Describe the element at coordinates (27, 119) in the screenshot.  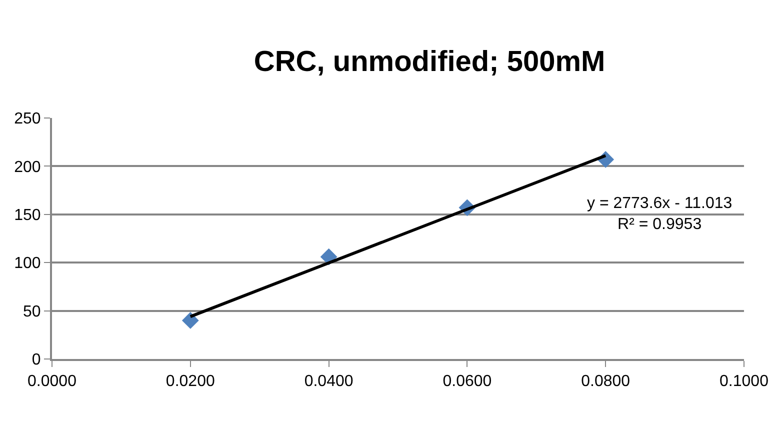
I see `y-tick-label: 250` at that location.